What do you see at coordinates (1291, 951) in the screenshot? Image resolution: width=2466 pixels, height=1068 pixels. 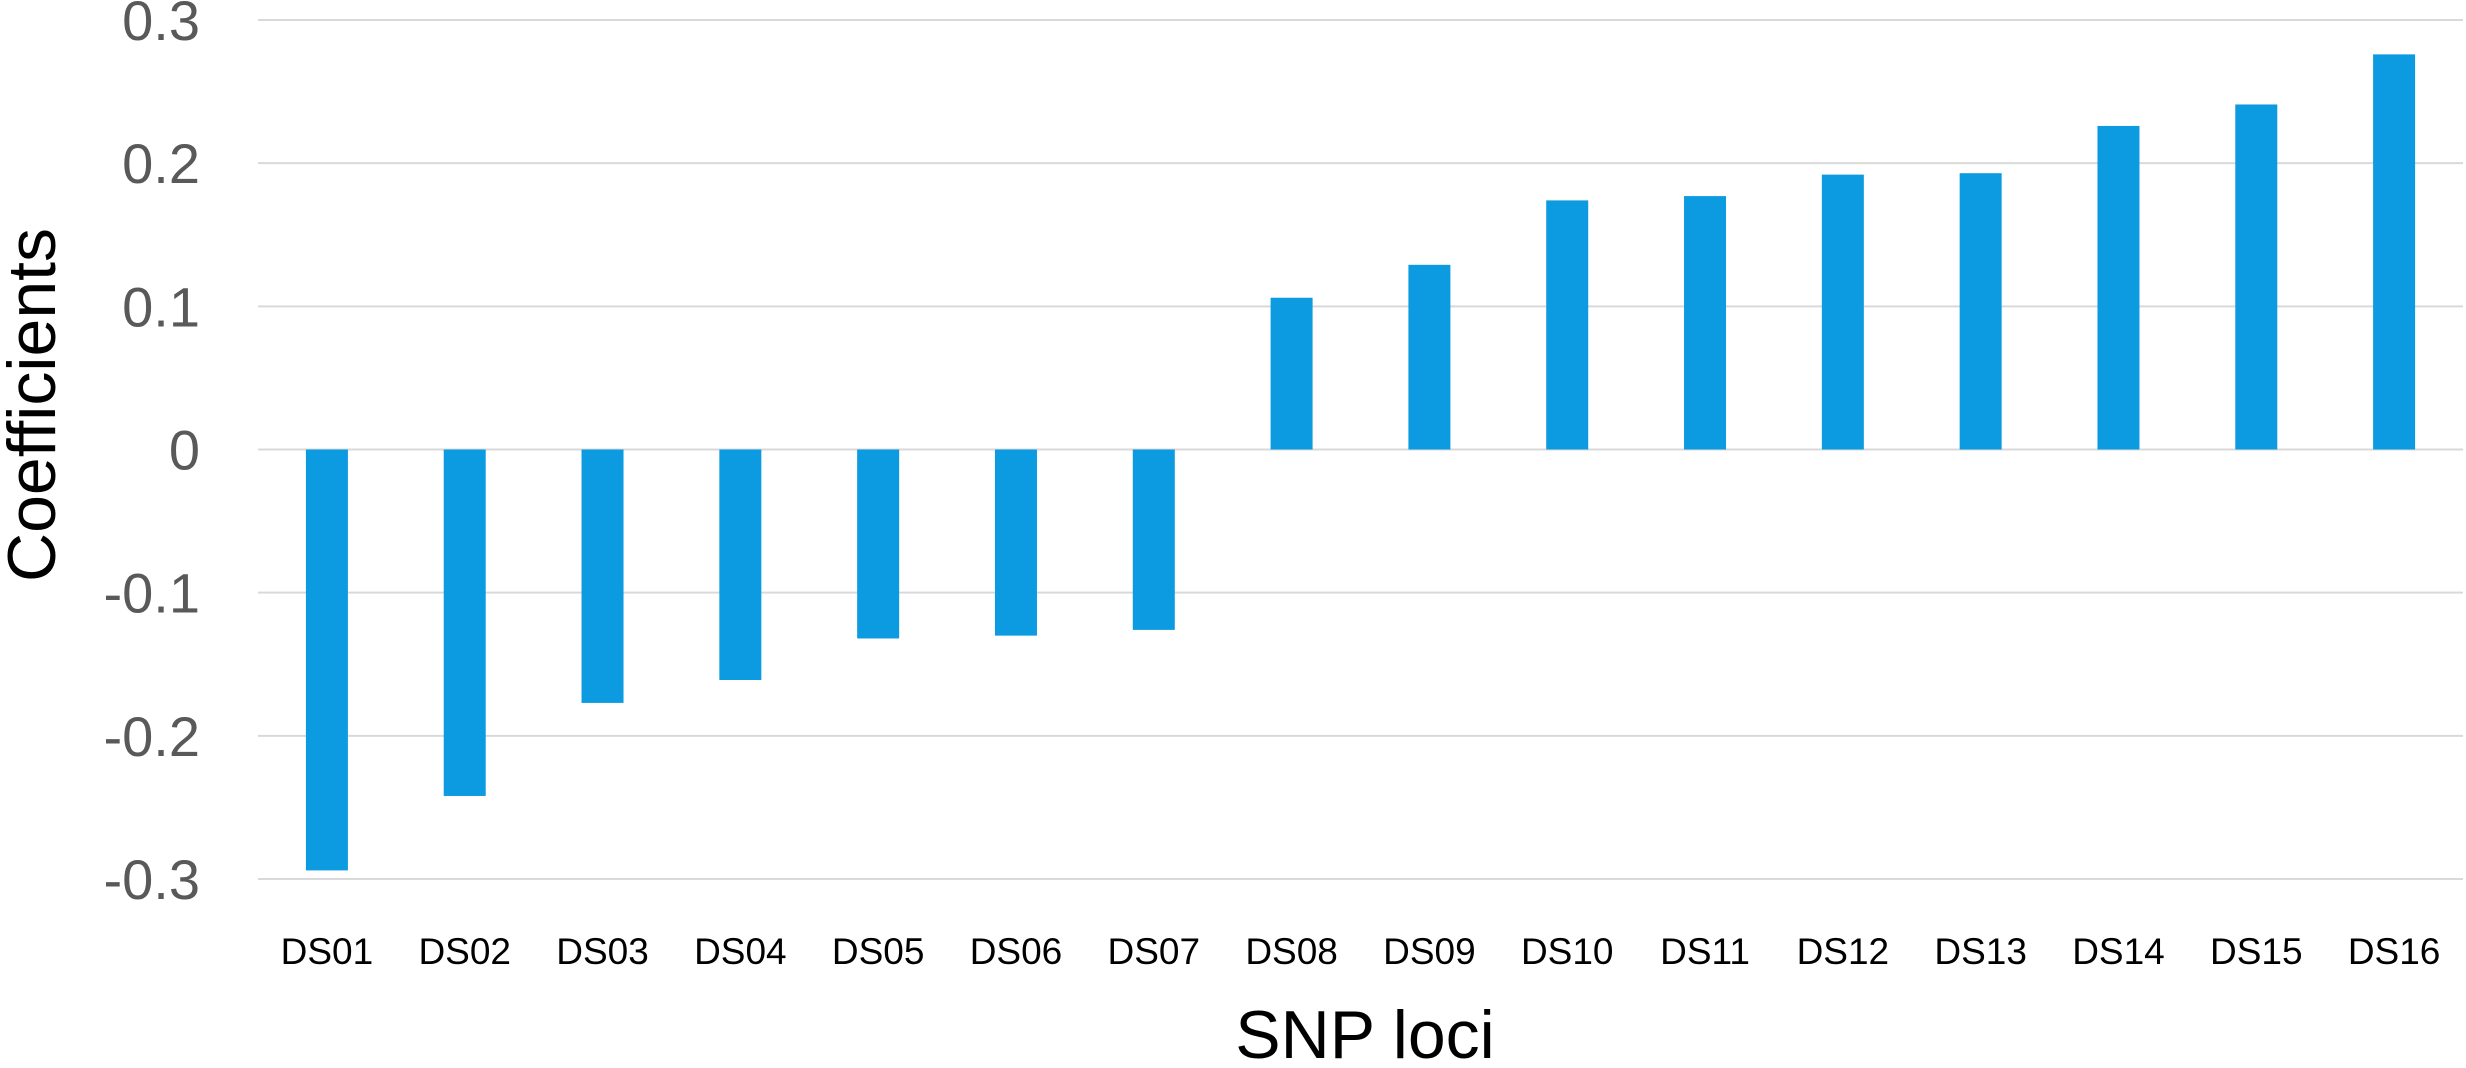 I see `x-tick-label: DS08` at bounding box center [1291, 951].